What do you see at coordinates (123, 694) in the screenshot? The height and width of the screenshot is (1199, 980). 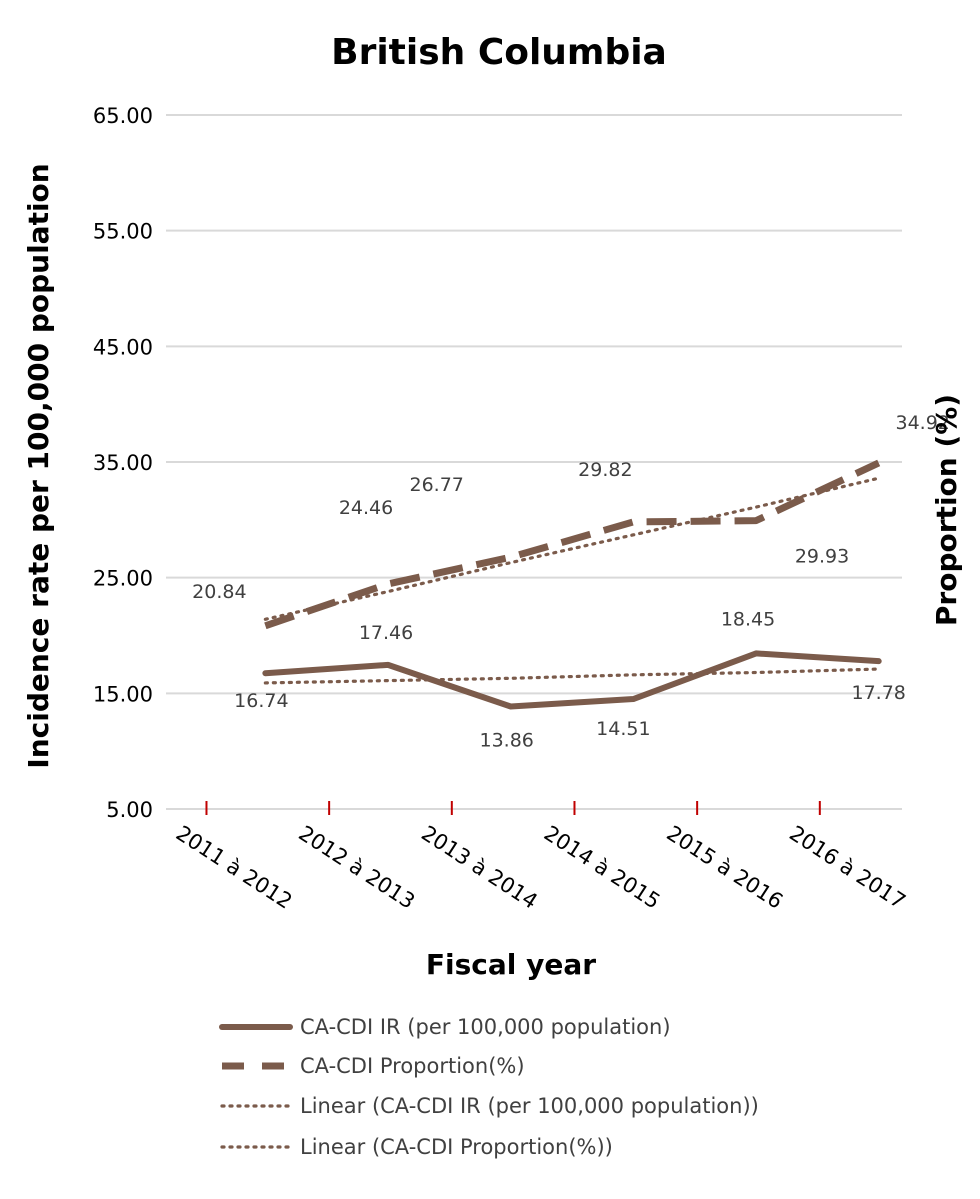 I see `y-tick-label: 15.00` at bounding box center [123, 694].